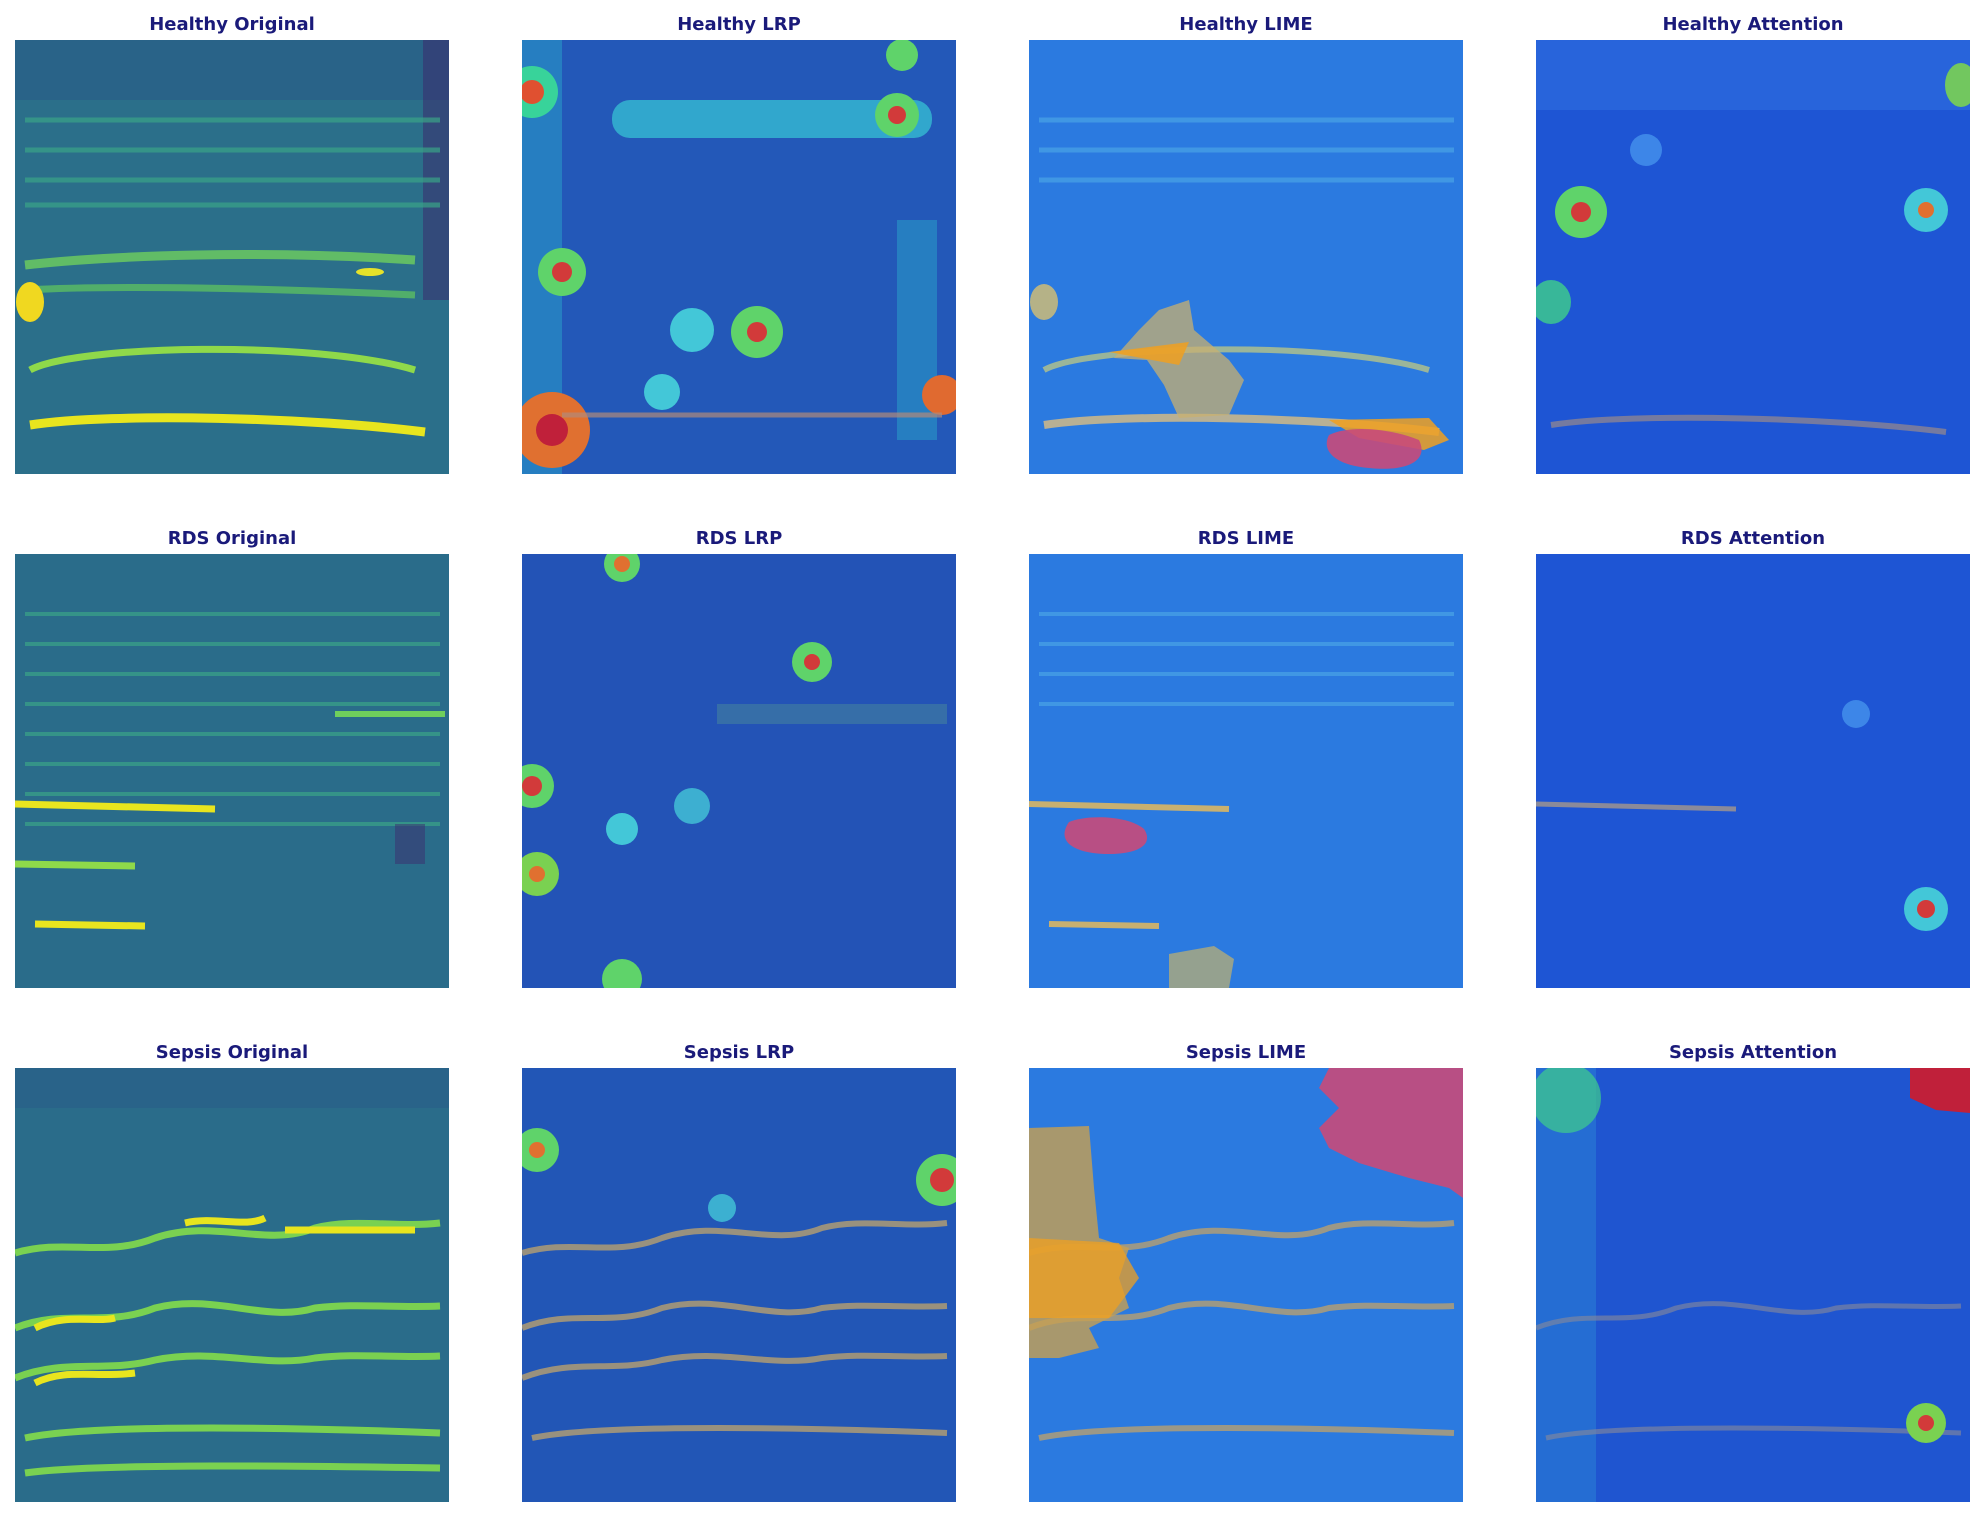  What do you see at coordinates (739, 538) in the screenshot?
I see `panel-title: RDS LRP` at bounding box center [739, 538].